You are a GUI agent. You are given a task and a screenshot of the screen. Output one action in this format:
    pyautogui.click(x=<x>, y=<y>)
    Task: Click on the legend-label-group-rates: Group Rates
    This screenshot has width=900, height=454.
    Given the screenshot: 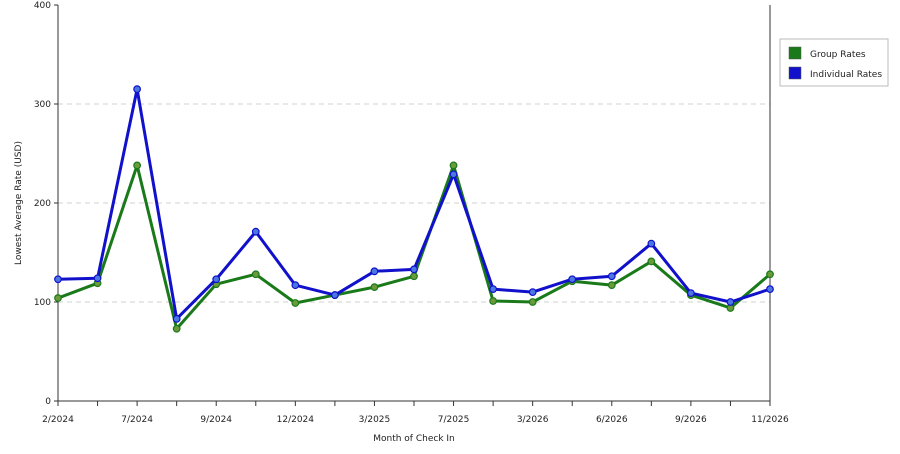 What is the action you would take?
    pyautogui.click(x=838, y=55)
    